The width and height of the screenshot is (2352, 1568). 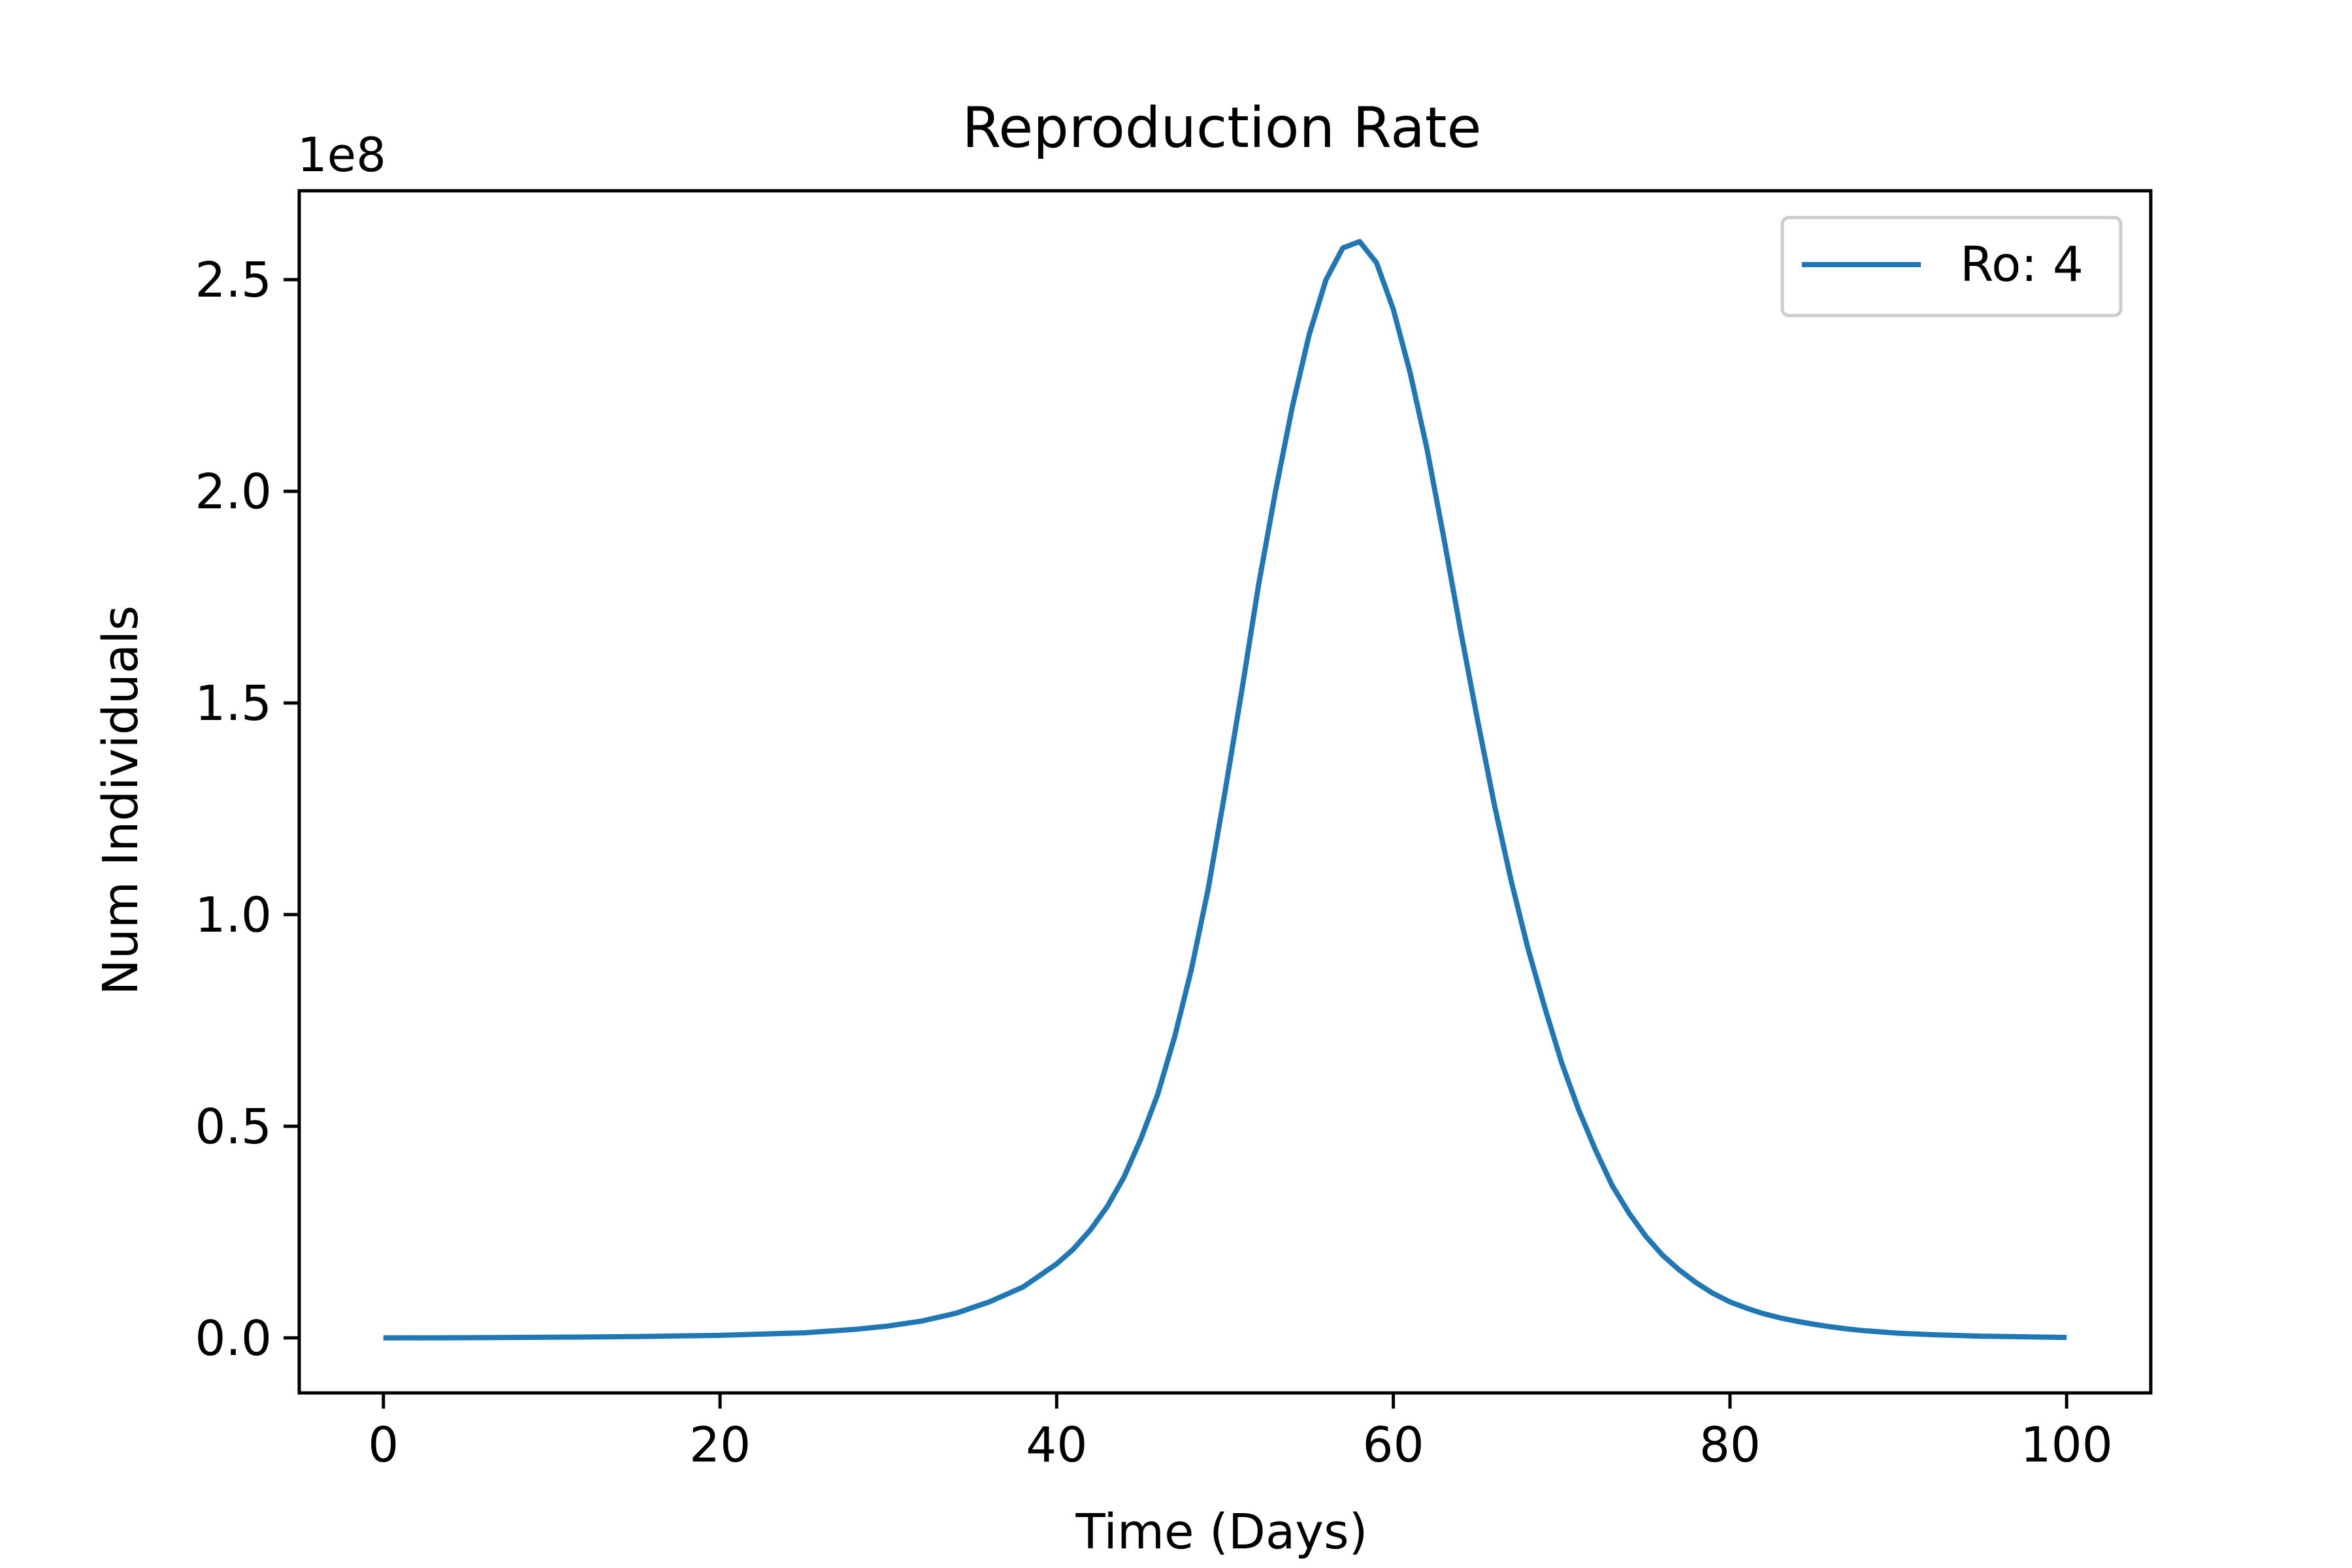 What do you see at coordinates (233, 1339) in the screenshot?
I see `y-tick-label: 0.0` at bounding box center [233, 1339].